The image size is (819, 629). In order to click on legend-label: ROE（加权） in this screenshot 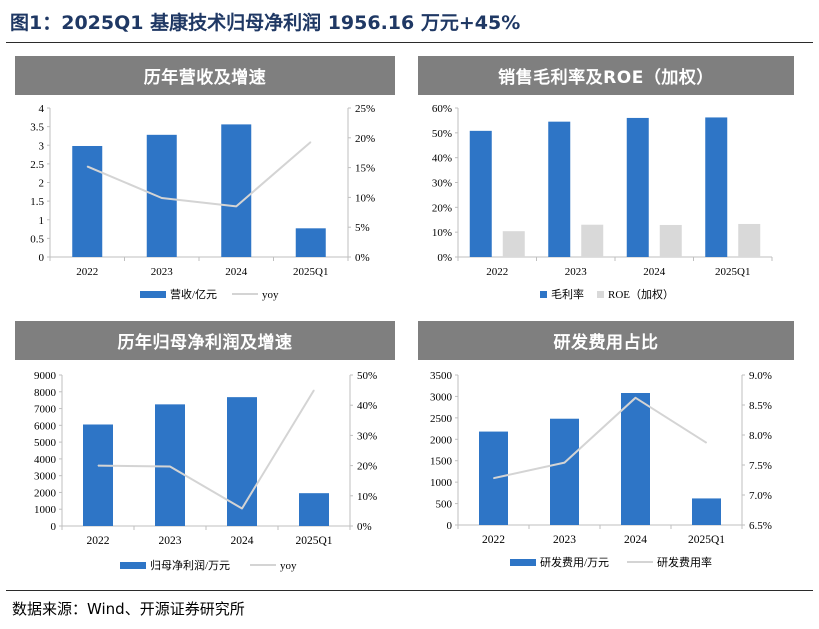, I will do `click(641, 294)`.